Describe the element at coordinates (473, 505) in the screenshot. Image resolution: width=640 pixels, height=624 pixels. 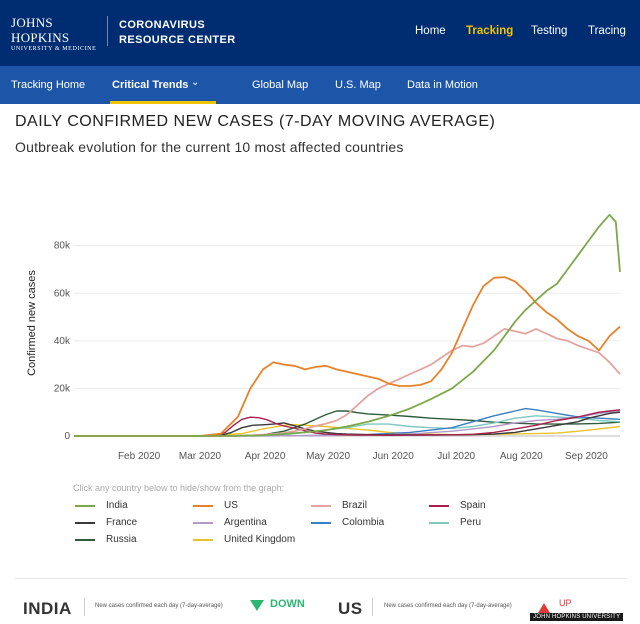
I see `legend-label: Spain` at that location.